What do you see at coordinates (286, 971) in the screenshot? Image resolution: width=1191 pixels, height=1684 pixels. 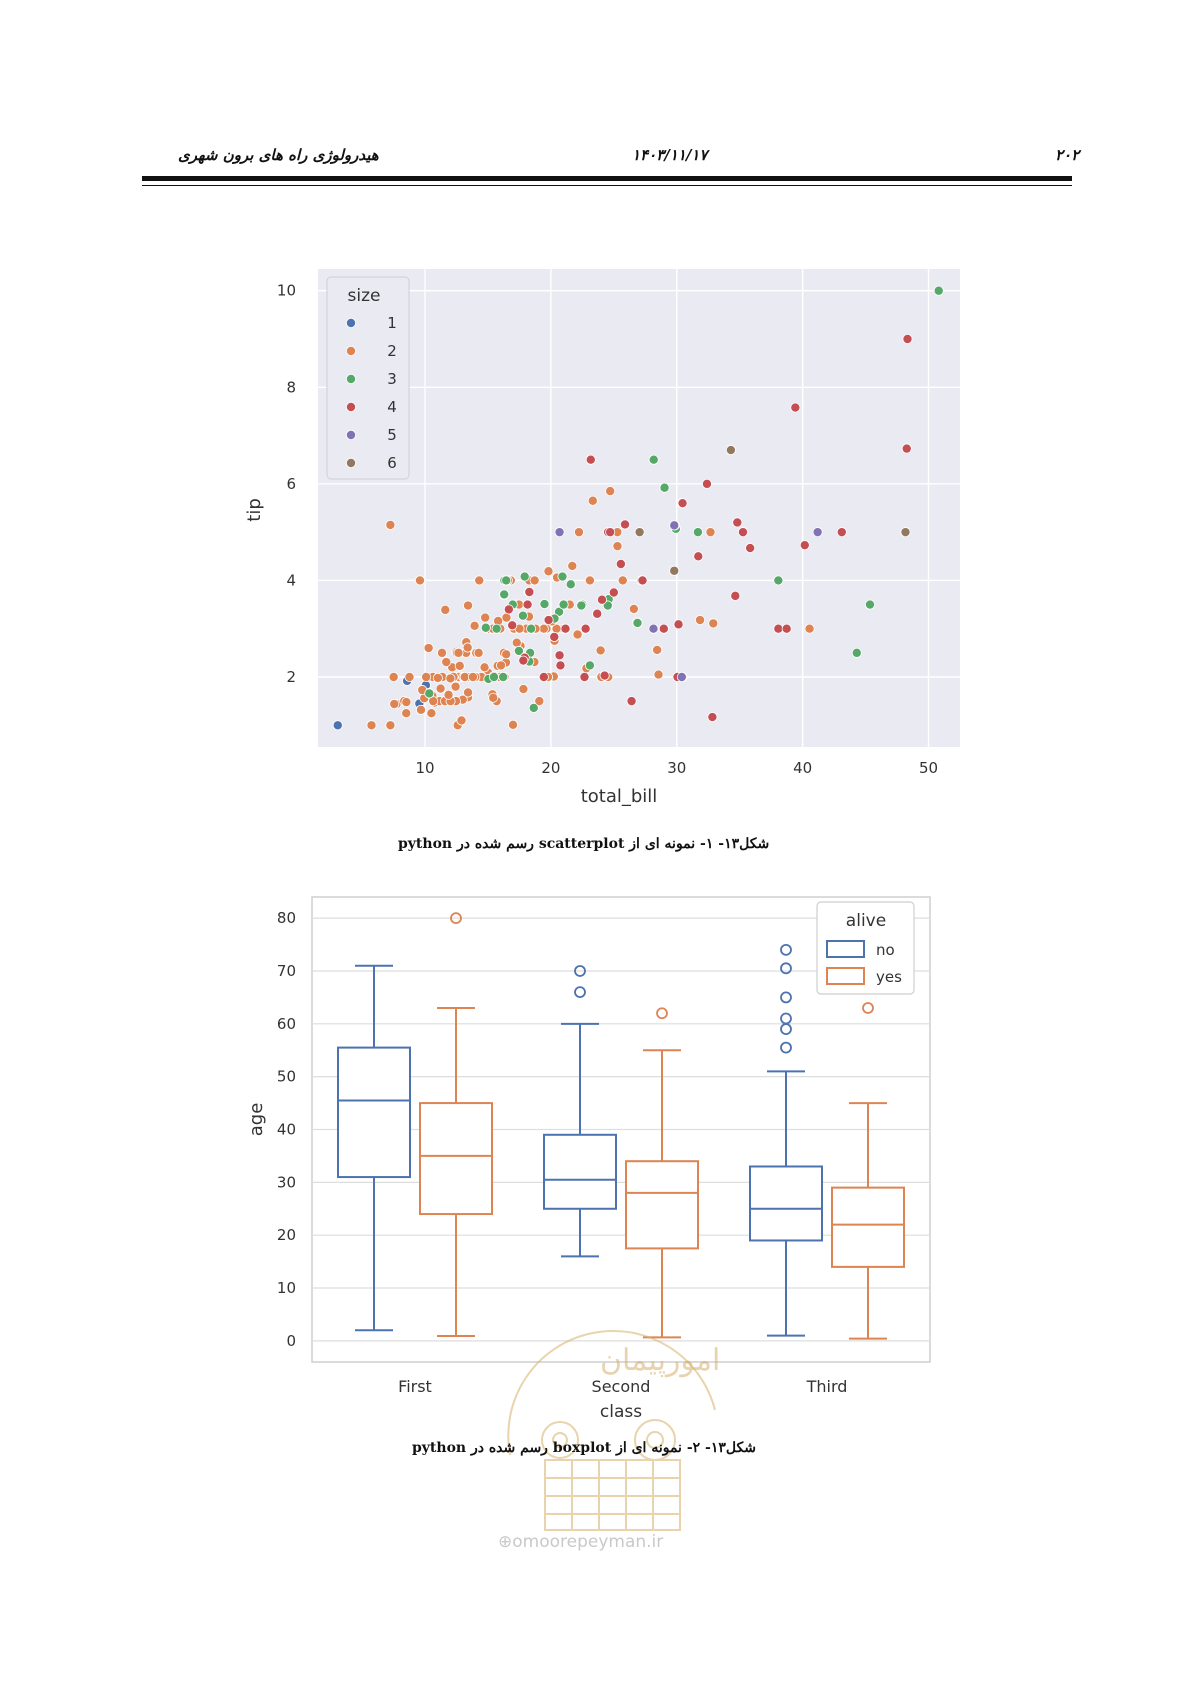 I see `boxplot-y-tick-label: 70` at bounding box center [286, 971].